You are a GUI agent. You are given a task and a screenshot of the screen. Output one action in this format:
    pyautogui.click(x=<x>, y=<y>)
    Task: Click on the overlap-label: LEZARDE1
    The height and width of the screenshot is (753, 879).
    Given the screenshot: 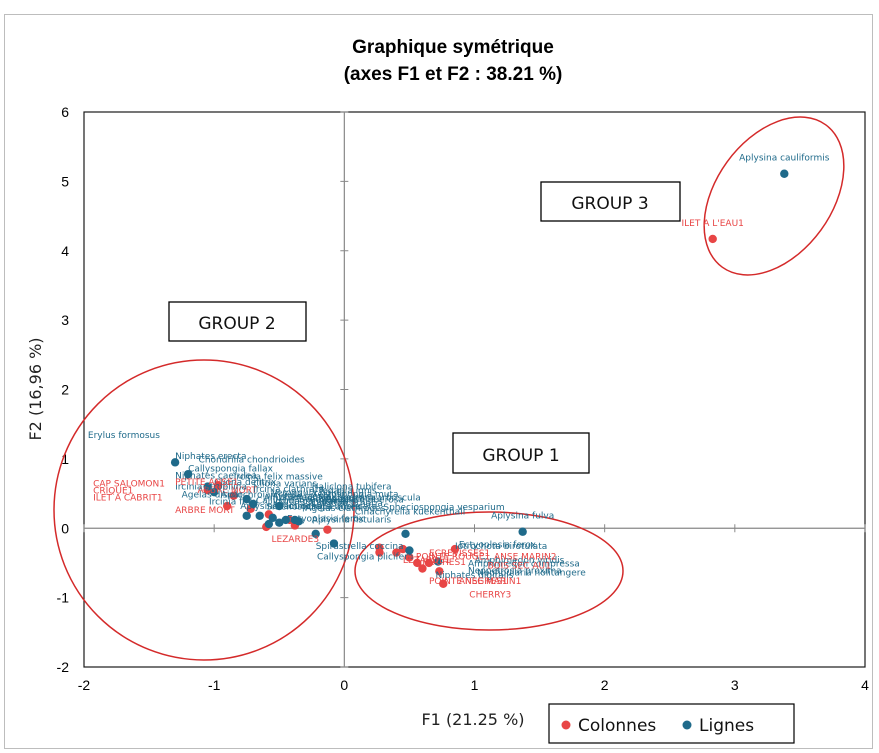 What is the action you would take?
    pyautogui.click(x=427, y=561)
    